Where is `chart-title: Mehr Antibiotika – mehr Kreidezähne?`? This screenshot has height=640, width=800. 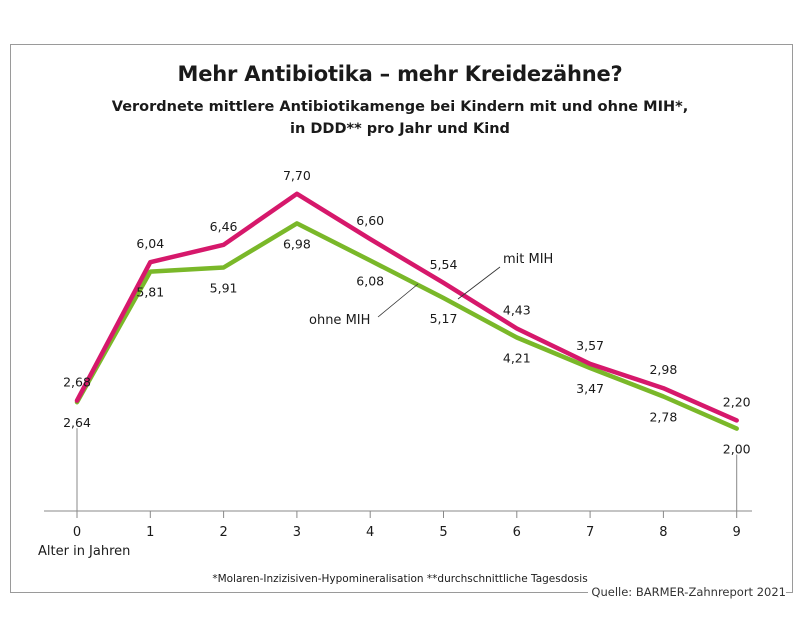 chart-title: Mehr Antibiotika – mehr Kreidezähne? is located at coordinates (400, 74).